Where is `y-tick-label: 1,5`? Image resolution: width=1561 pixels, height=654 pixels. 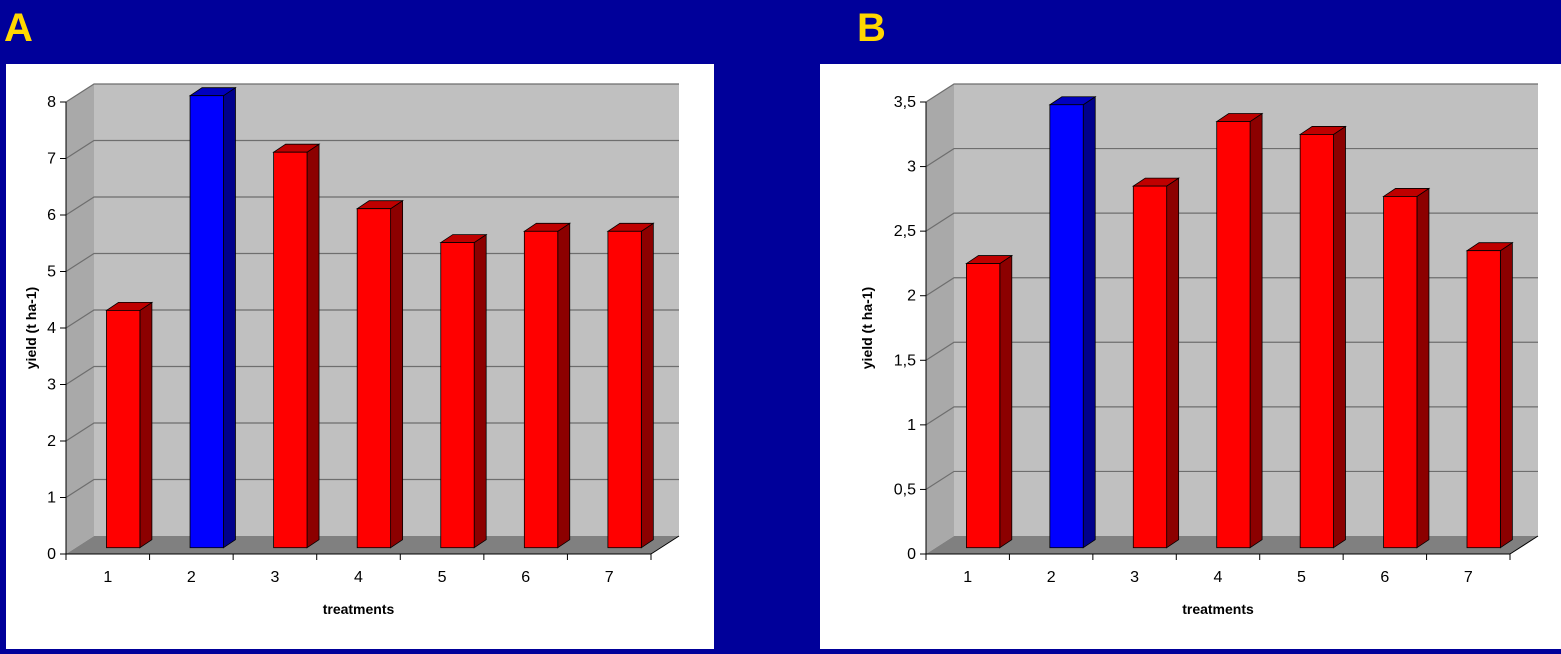
y-tick-label: 1,5 is located at coordinates (905, 360).